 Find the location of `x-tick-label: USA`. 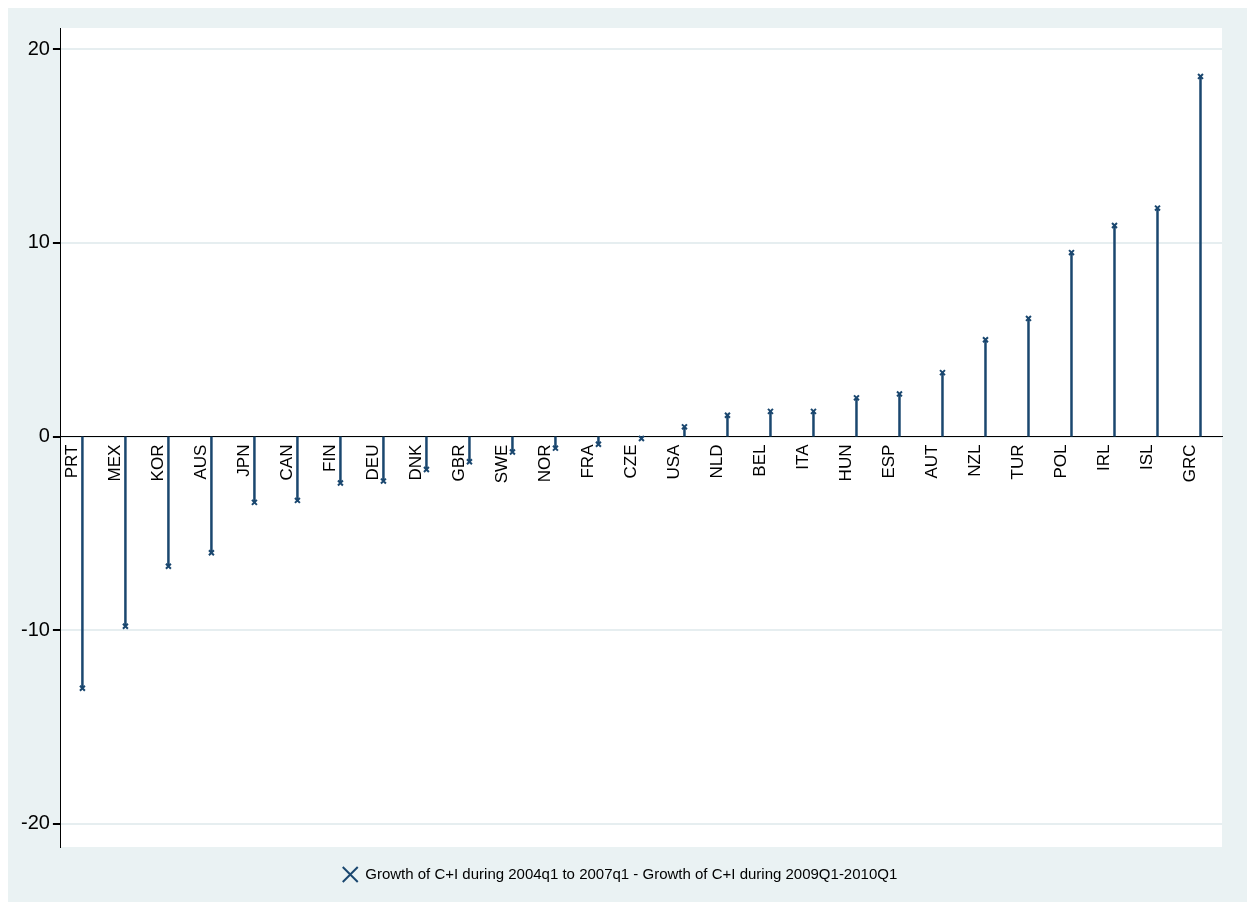

x-tick-label: USA is located at coordinates (674, 461).